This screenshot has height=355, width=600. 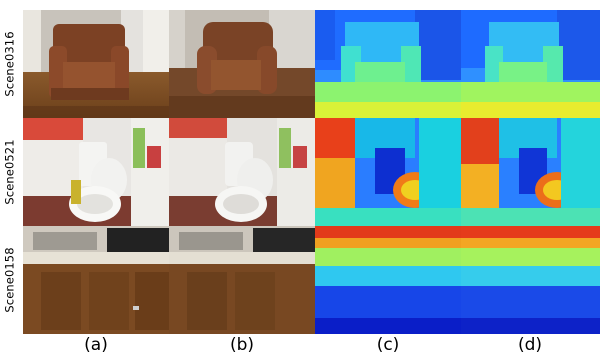 I want to click on column-label-c: (c), so click(x=388, y=345).